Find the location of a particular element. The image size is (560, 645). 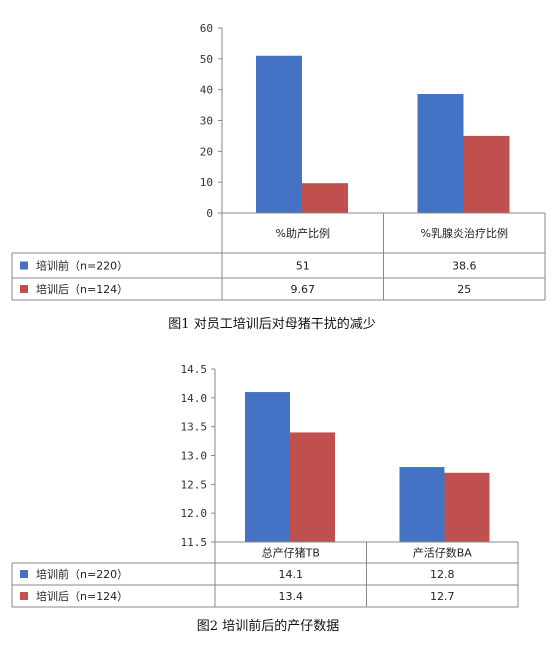

category-label: %乳腺炎治疗比例 is located at coordinates (464, 233).